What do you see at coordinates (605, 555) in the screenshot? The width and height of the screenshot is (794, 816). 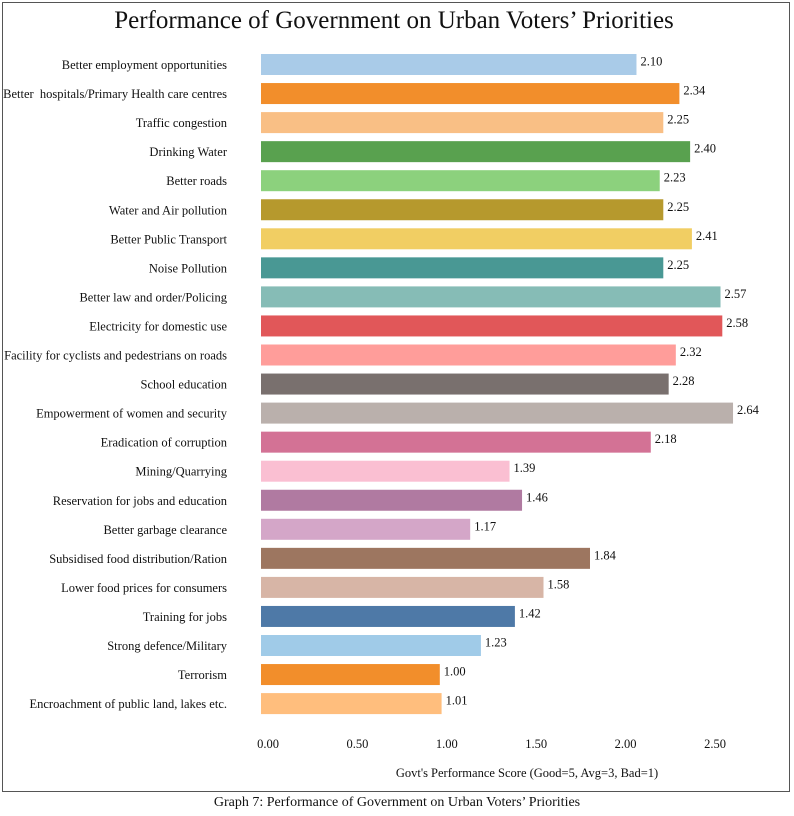 I see `data-label: 1.84` at bounding box center [605, 555].